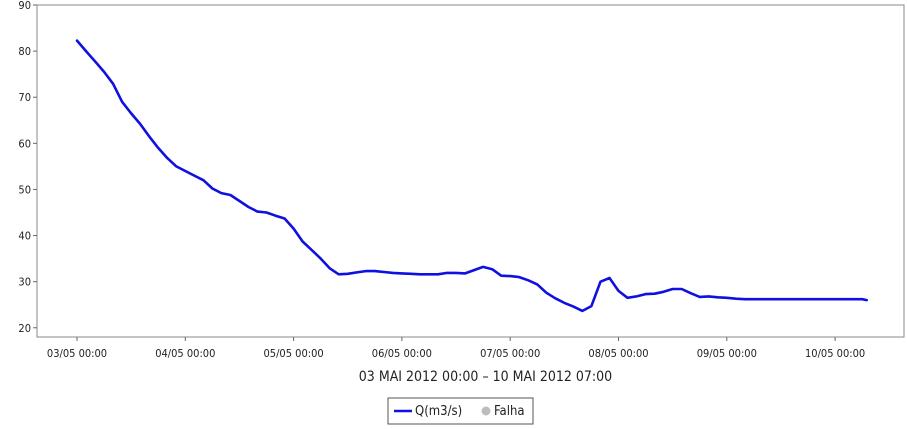  What do you see at coordinates (402, 353) in the screenshot?
I see `x-tick-label: 06/05 00:00` at bounding box center [402, 353].